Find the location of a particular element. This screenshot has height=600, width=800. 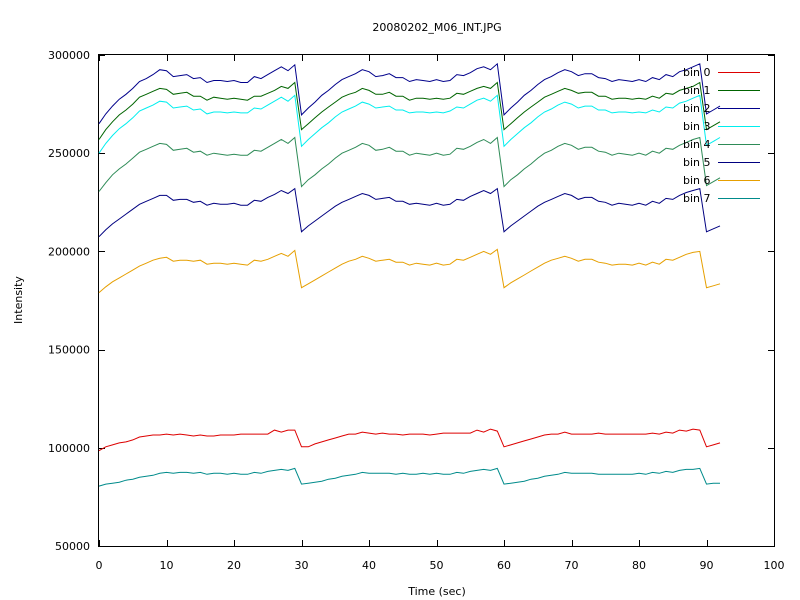

y-tick-label: 50000 is located at coordinates (72, 546).